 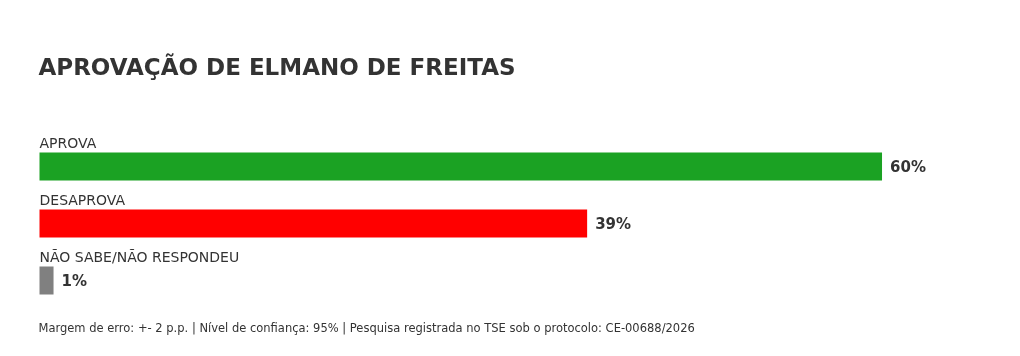 What do you see at coordinates (68, 142) in the screenshot?
I see `y-tick-label: APROVA` at bounding box center [68, 142].